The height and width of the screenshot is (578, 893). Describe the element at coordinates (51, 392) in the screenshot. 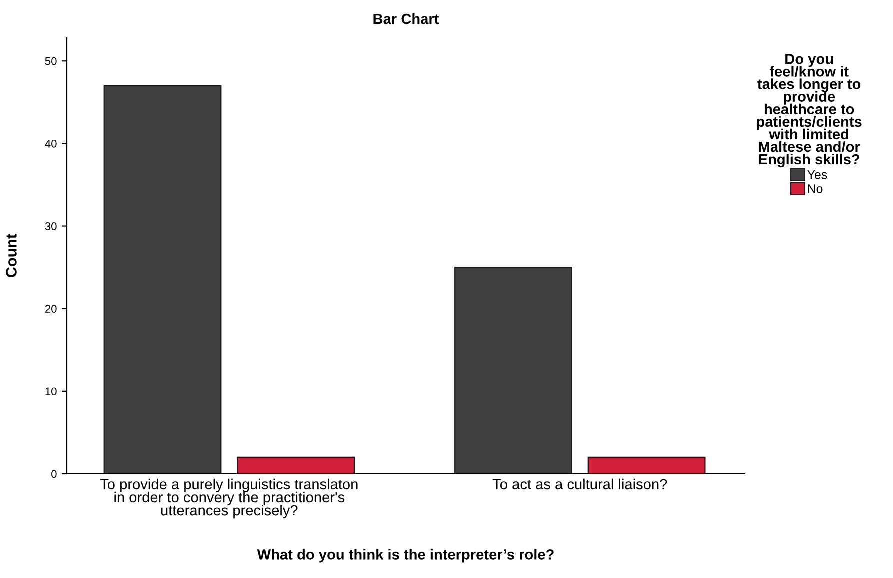

I see `y-tick-label: 10` at that location.